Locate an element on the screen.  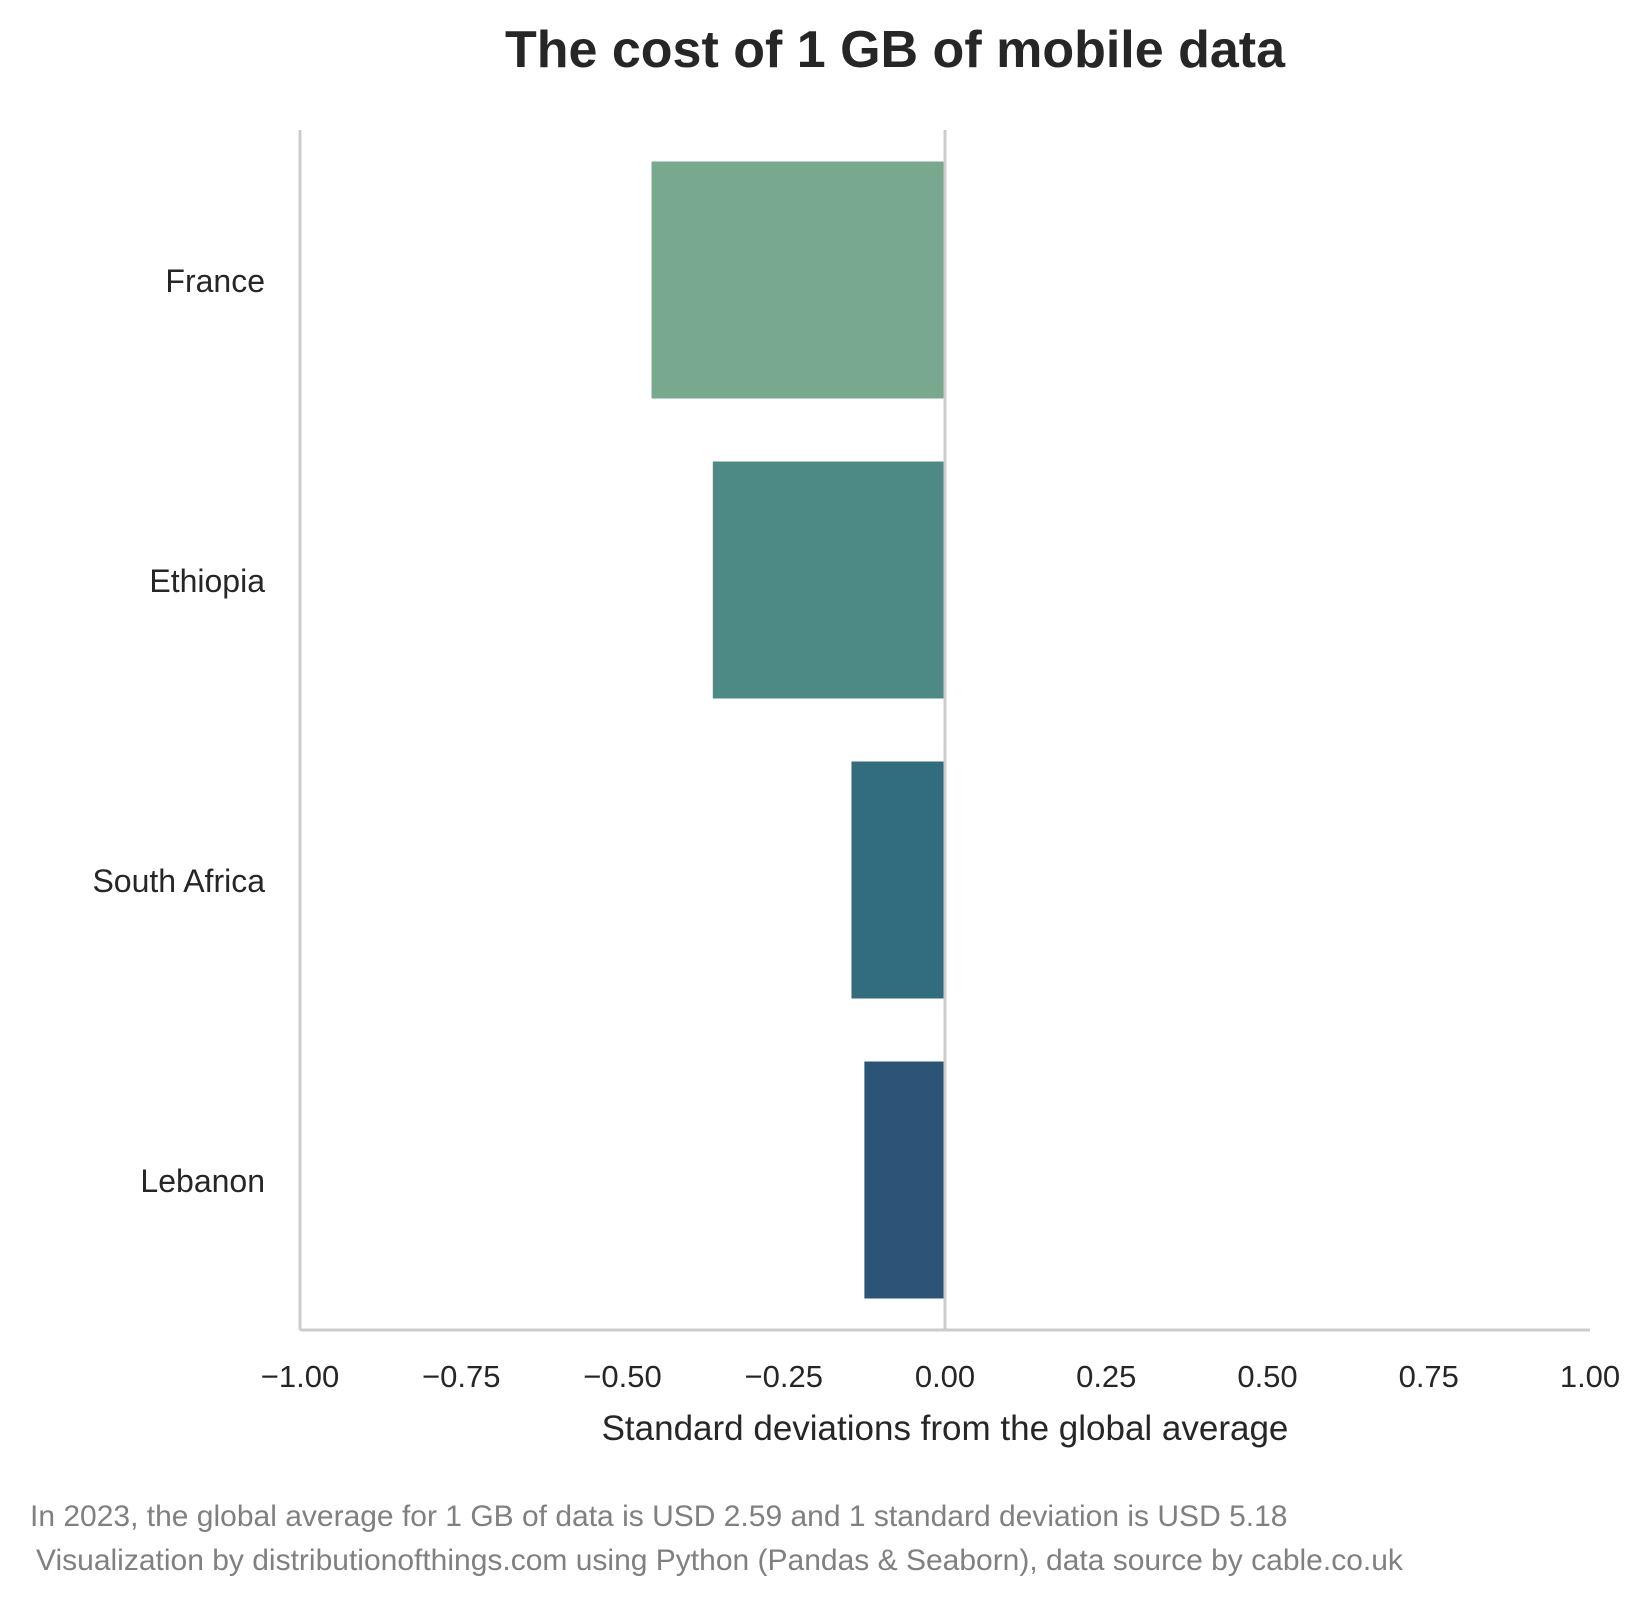
category-label: Ethiopia is located at coordinates (207, 581).